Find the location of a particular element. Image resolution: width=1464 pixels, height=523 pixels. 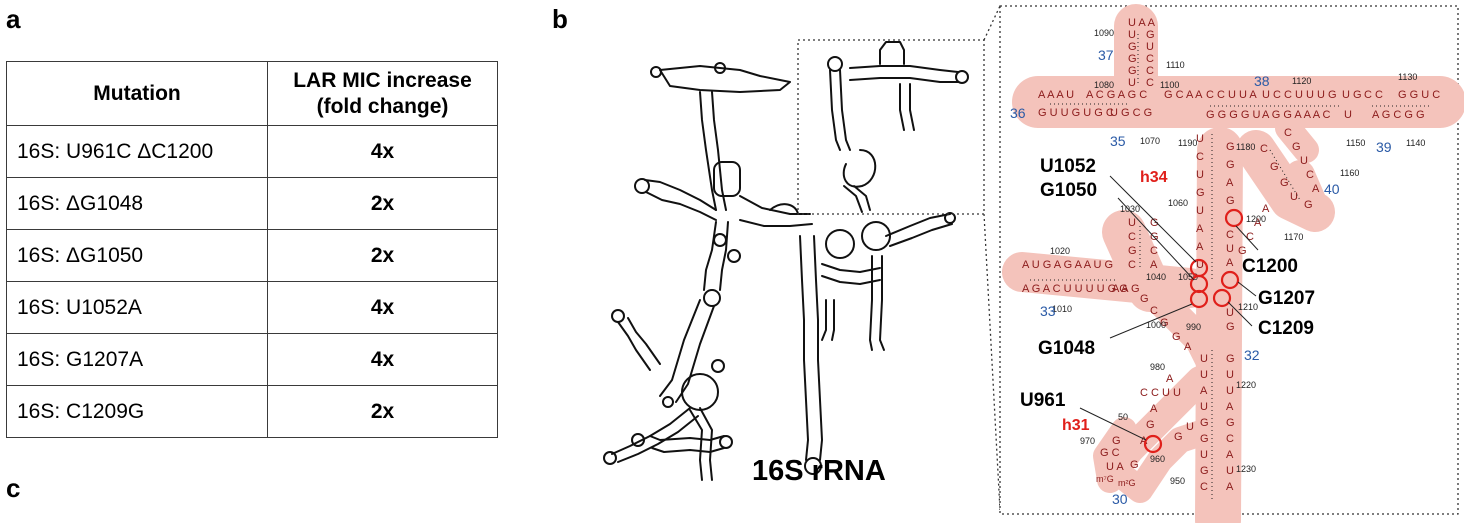

mutation-circles is located at coordinates (1193, 331).